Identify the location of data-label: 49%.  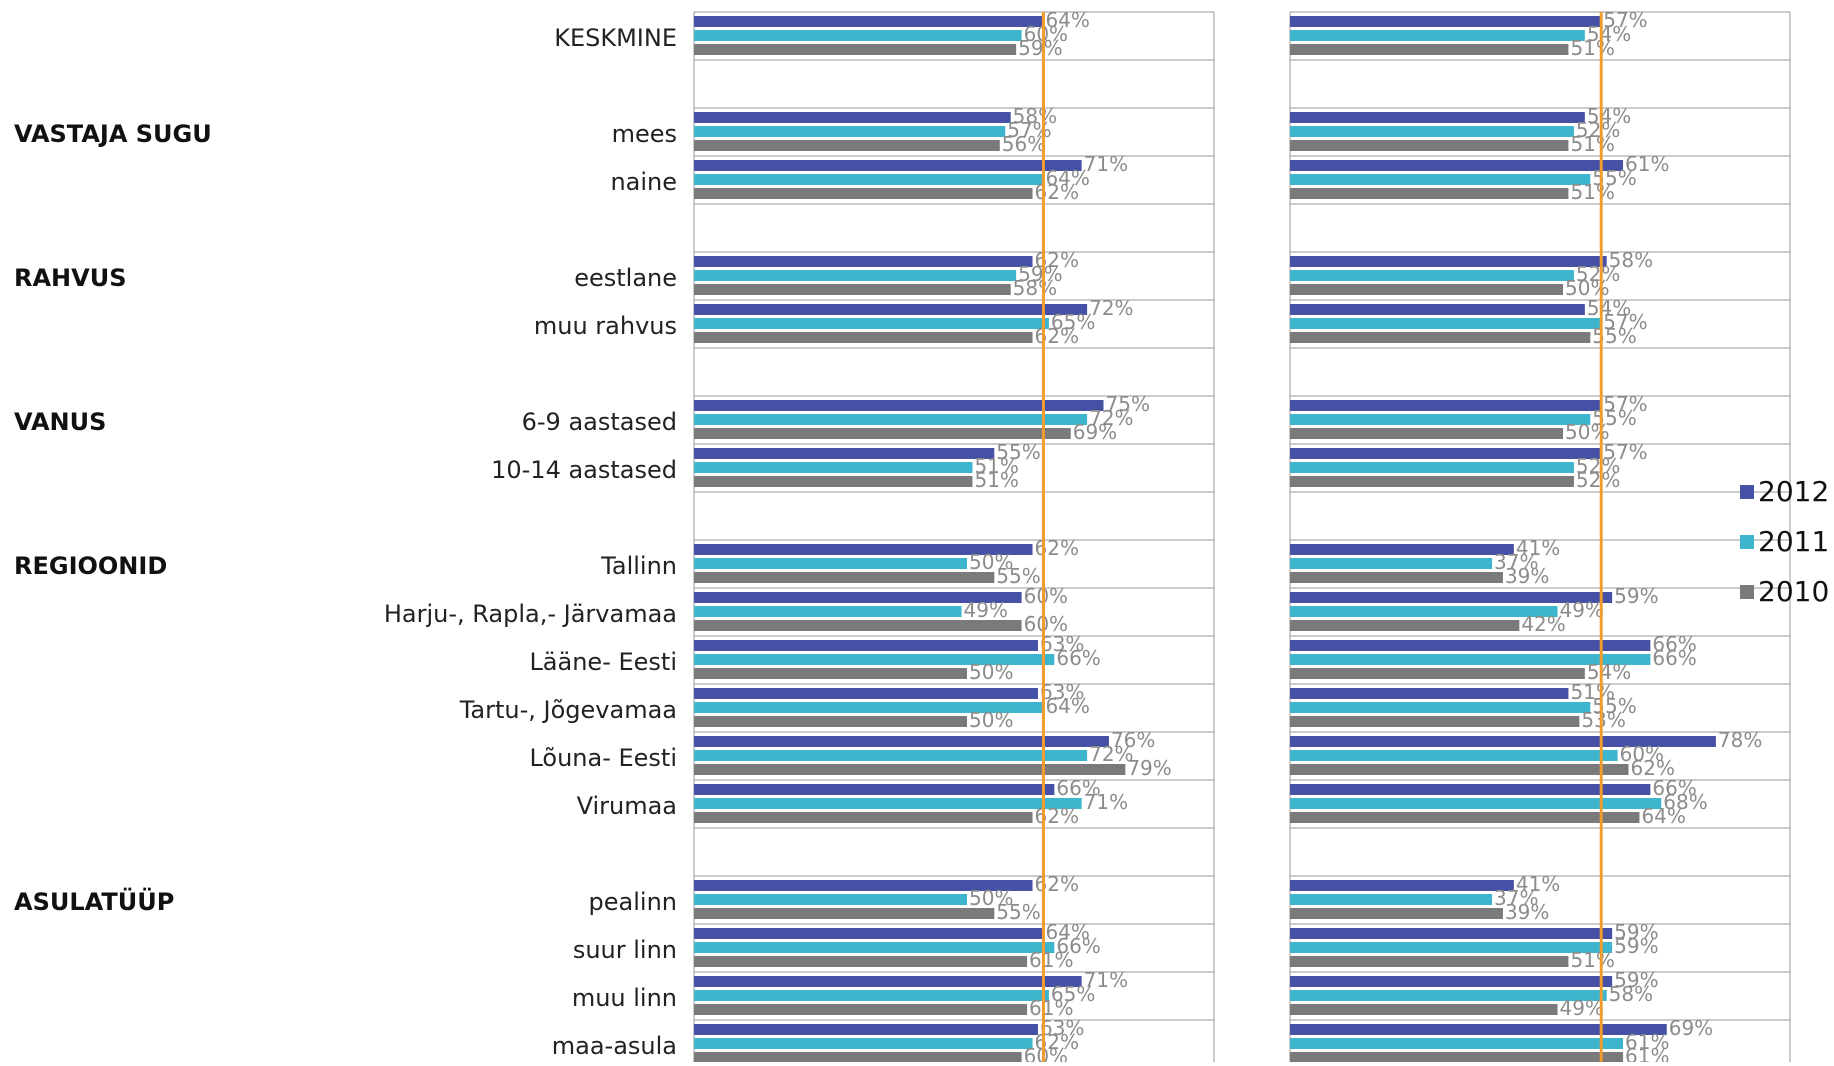
(986, 610).